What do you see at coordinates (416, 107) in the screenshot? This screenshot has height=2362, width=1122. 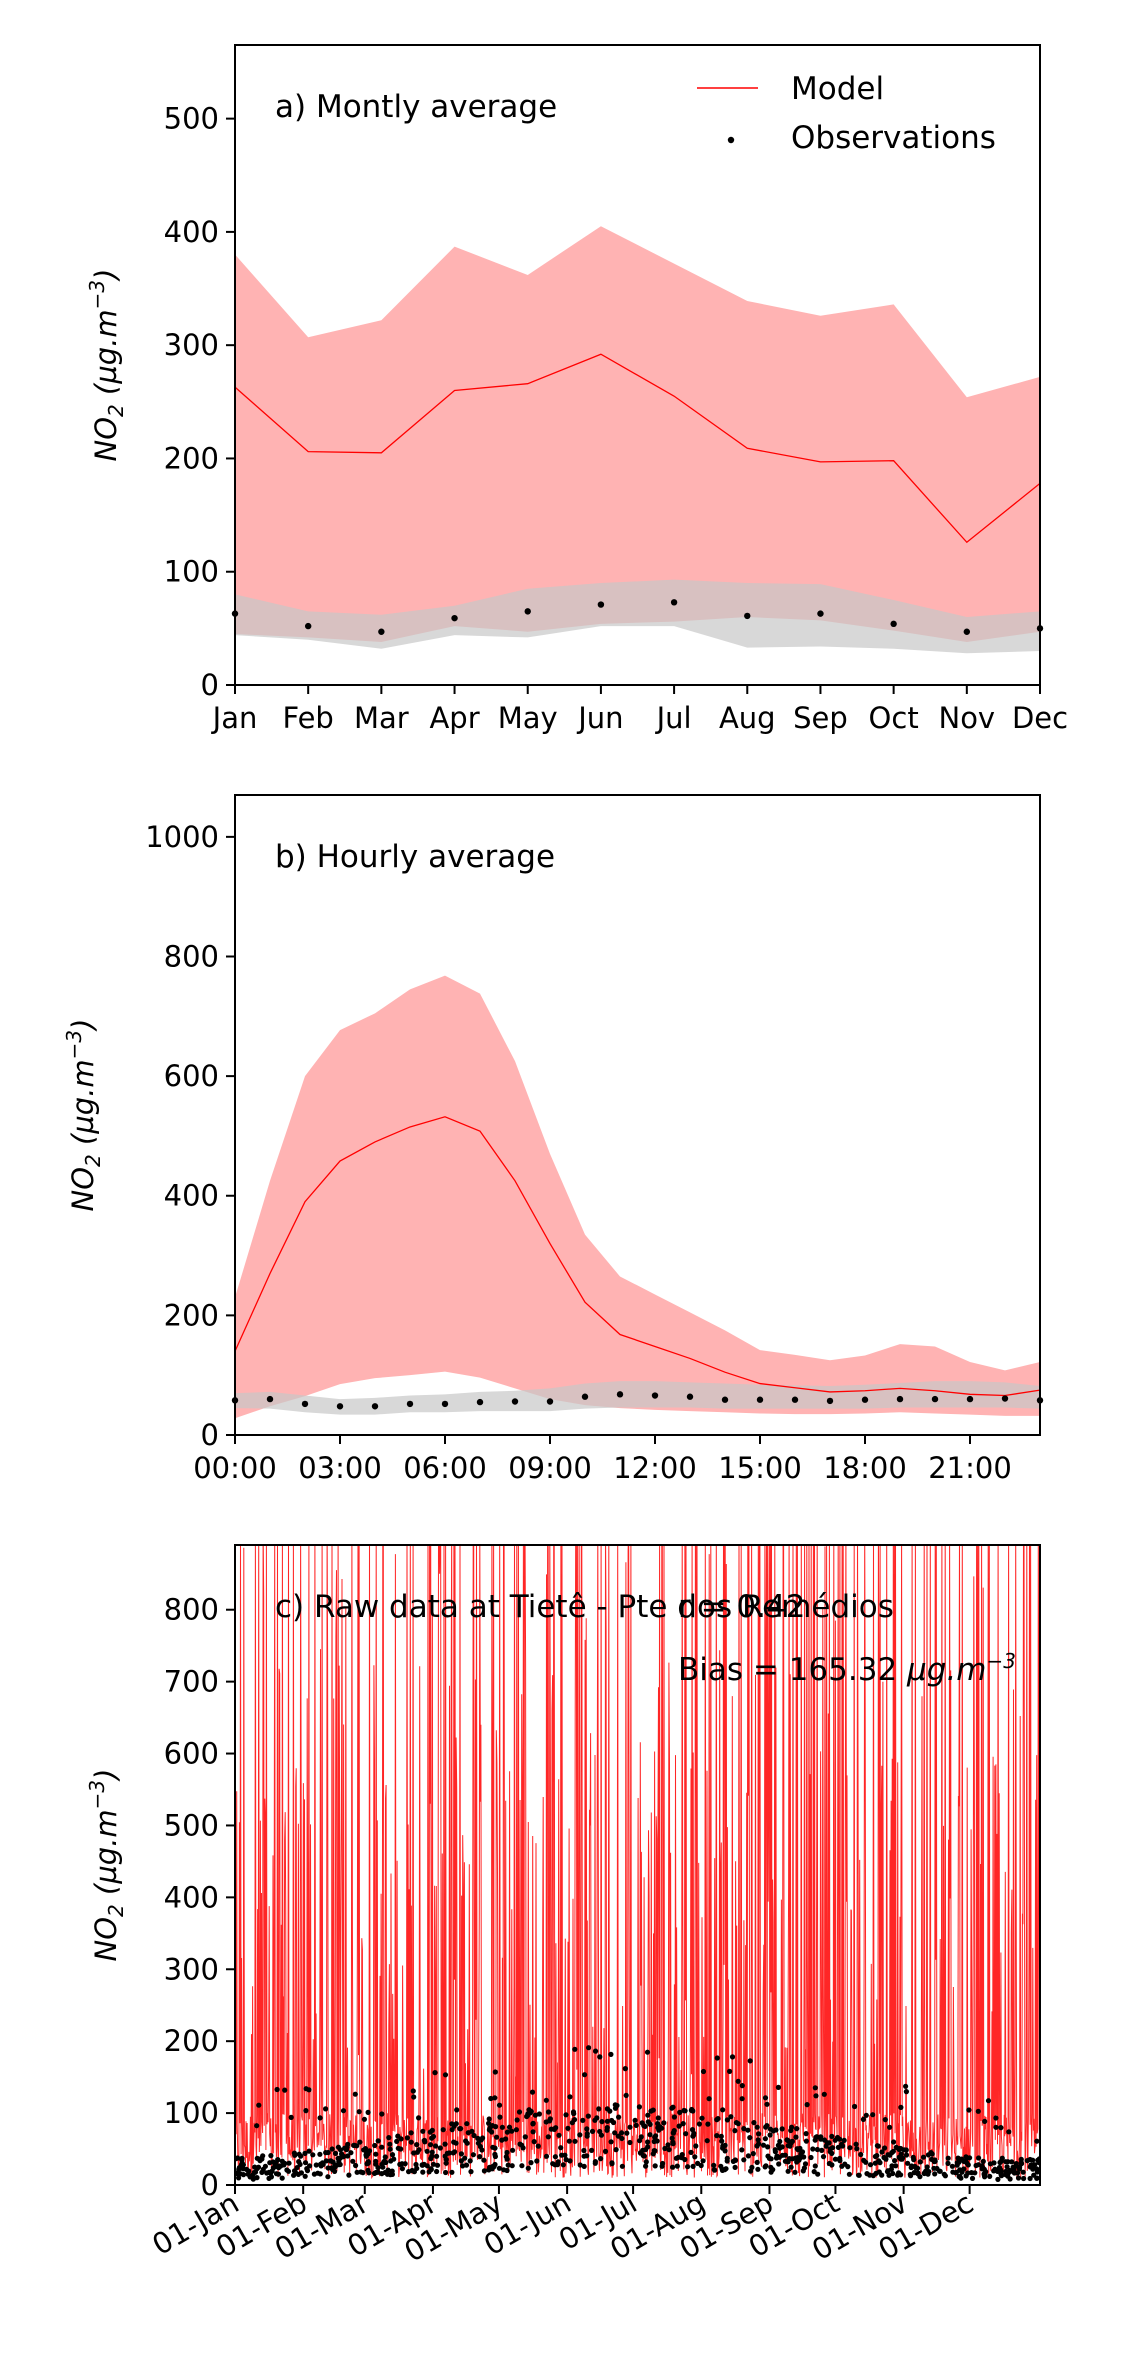 I see `panel-a-title: a) Montly average` at bounding box center [416, 107].